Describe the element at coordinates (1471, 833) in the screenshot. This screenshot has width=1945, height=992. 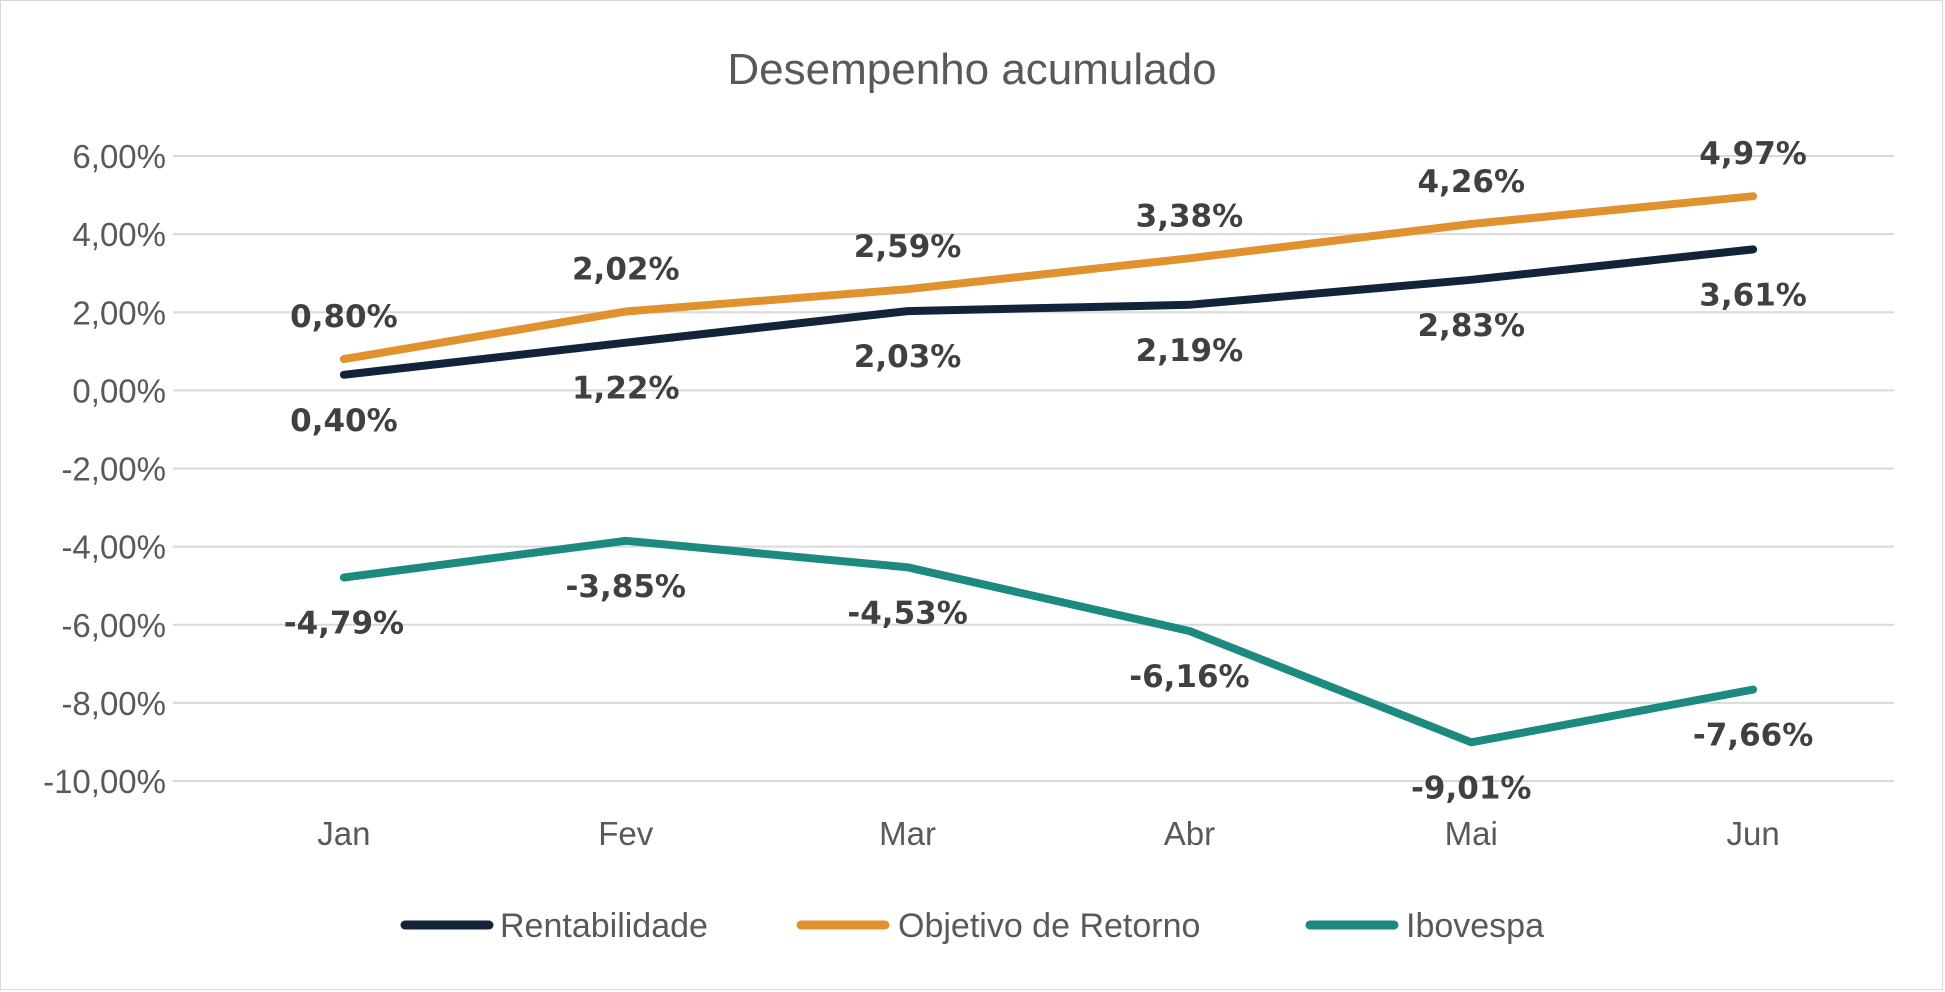
I see `x-tick-label: Mai` at that location.